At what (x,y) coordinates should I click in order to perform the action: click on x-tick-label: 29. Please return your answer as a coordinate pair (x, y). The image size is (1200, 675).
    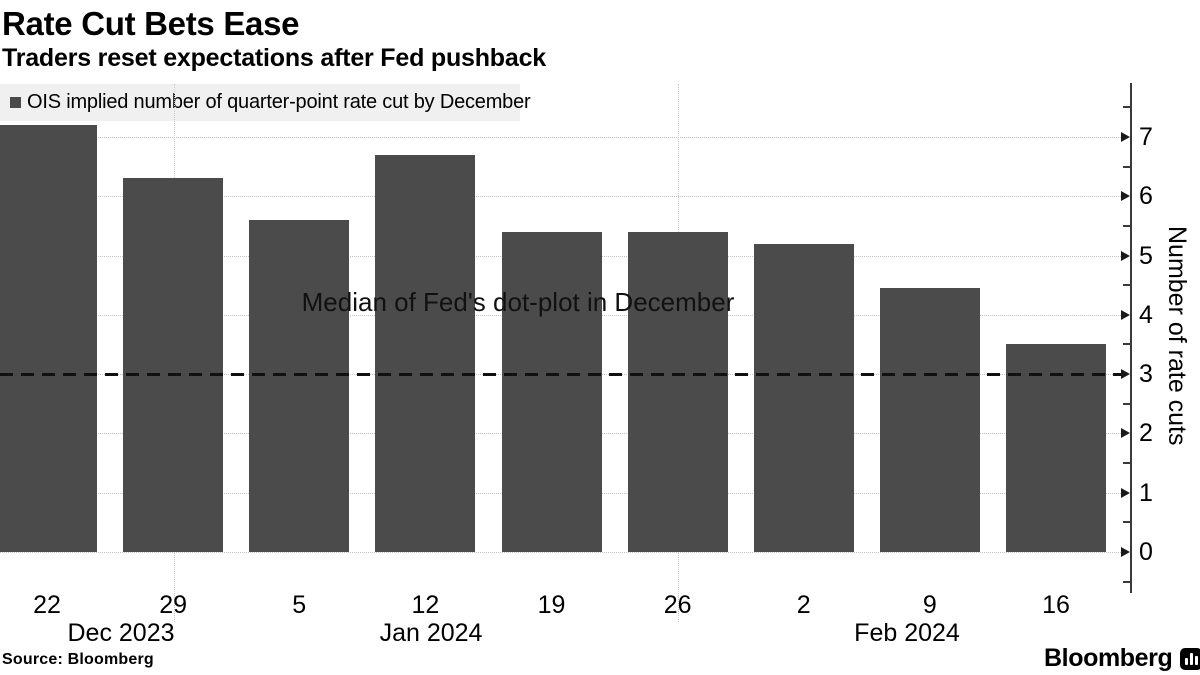
    Looking at the image, I should click on (173, 605).